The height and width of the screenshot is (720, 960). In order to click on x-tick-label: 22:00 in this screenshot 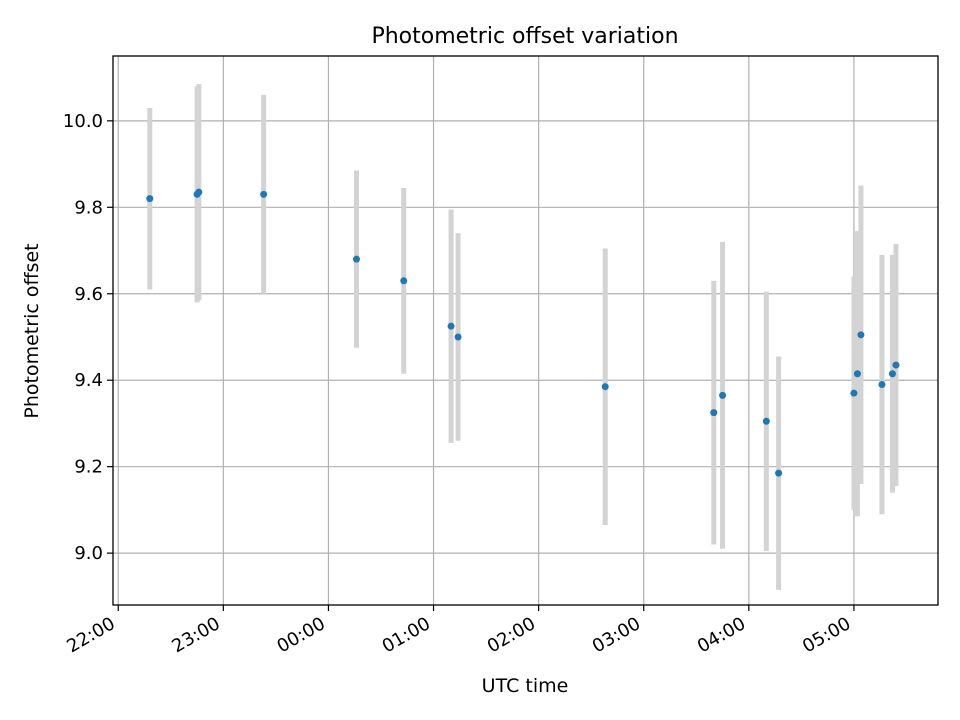, I will do `click(90, 635)`.